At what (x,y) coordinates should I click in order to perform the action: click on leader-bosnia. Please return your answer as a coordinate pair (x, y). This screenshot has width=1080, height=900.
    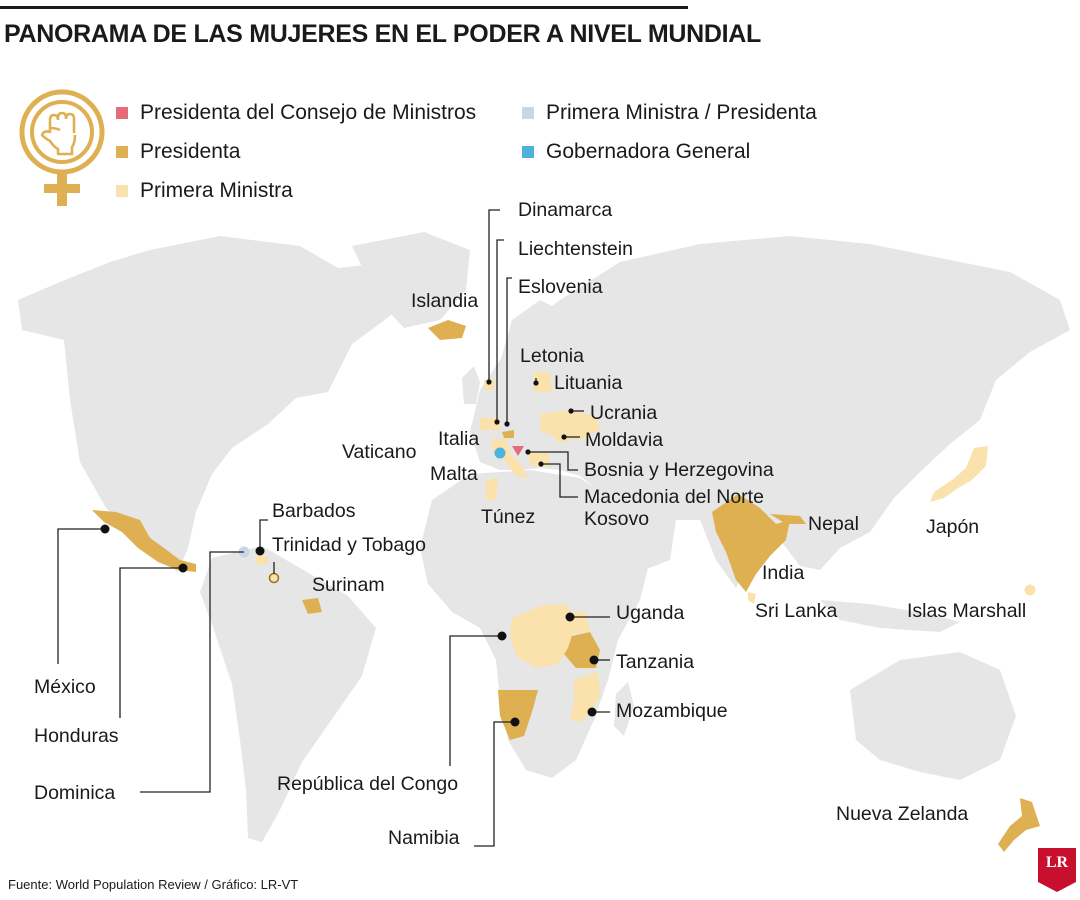
    Looking at the image, I should click on (553, 461).